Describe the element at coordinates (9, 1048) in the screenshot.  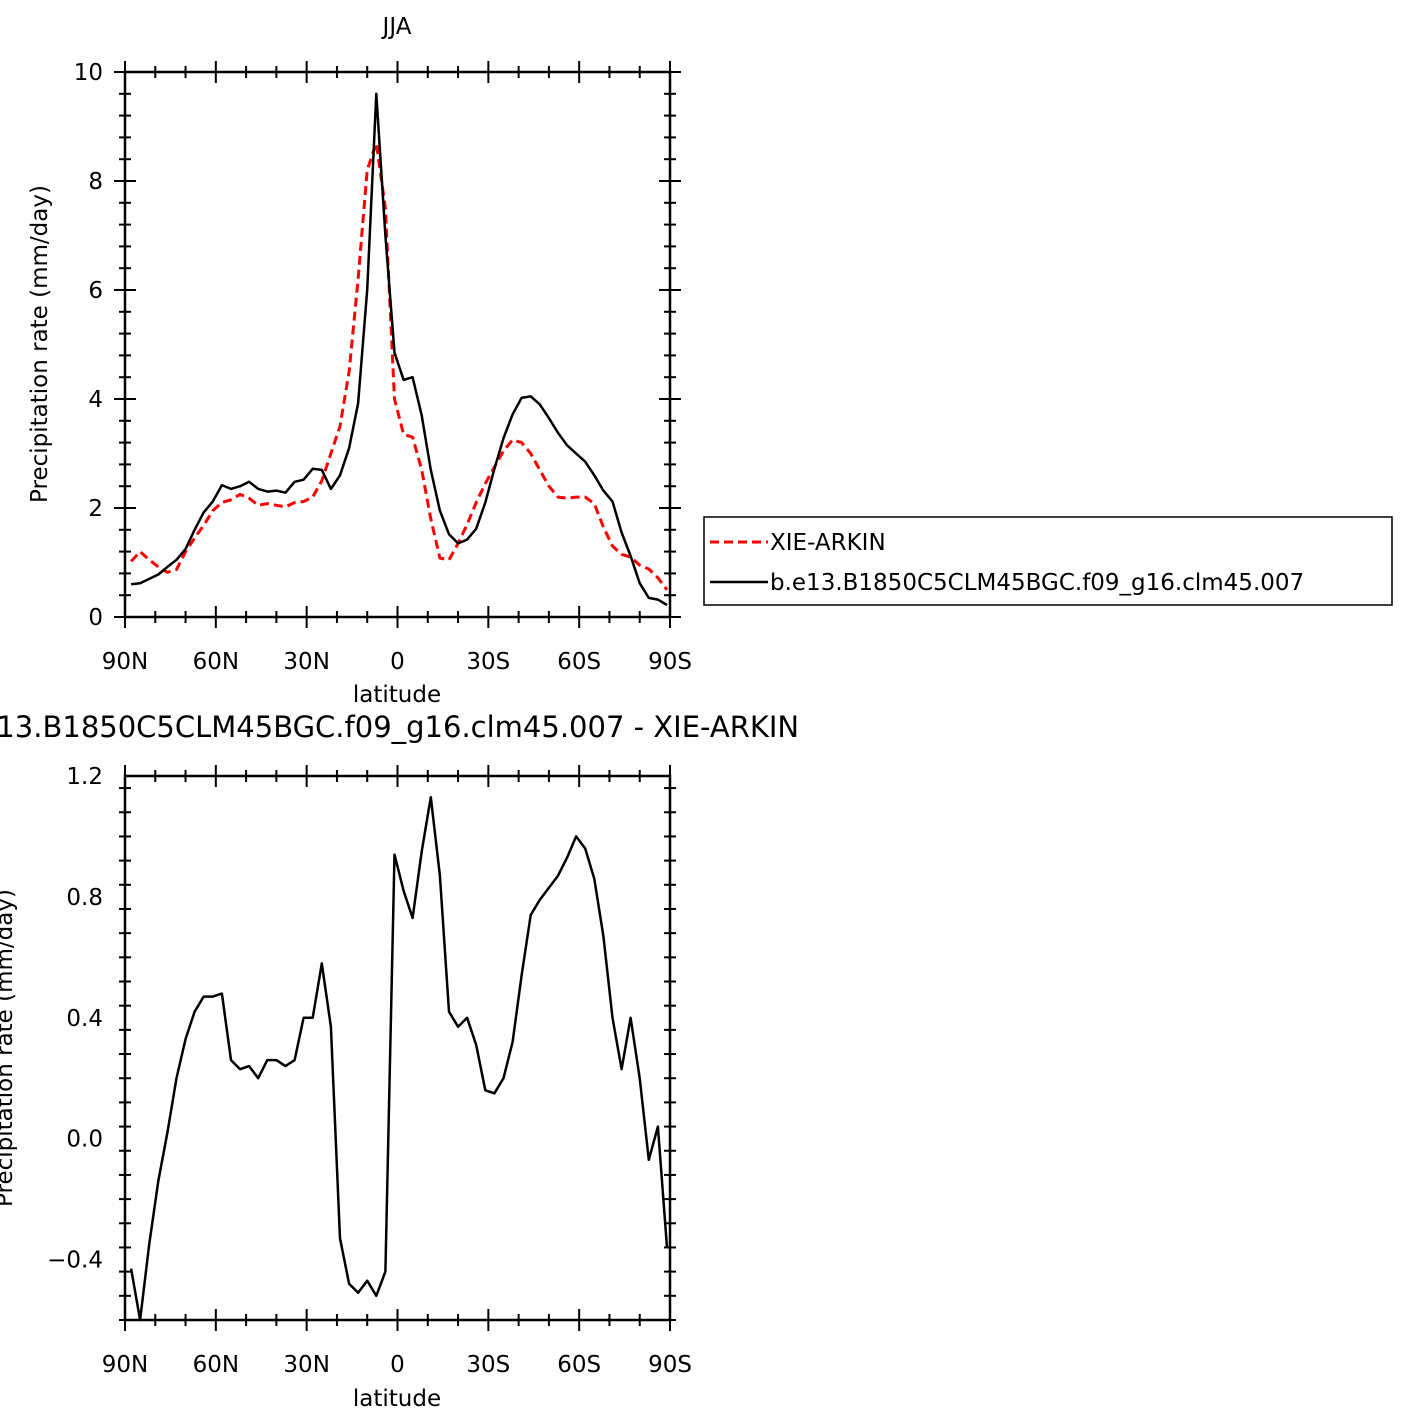
I see `bottom-y-axis-label: Precipitation rate (mm/day)` at that location.